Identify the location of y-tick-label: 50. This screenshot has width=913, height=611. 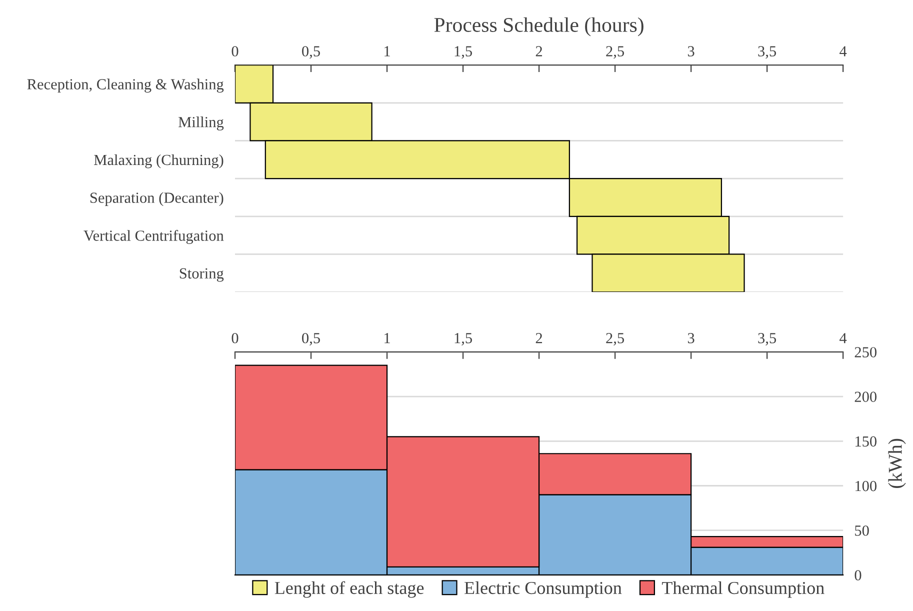
(862, 530).